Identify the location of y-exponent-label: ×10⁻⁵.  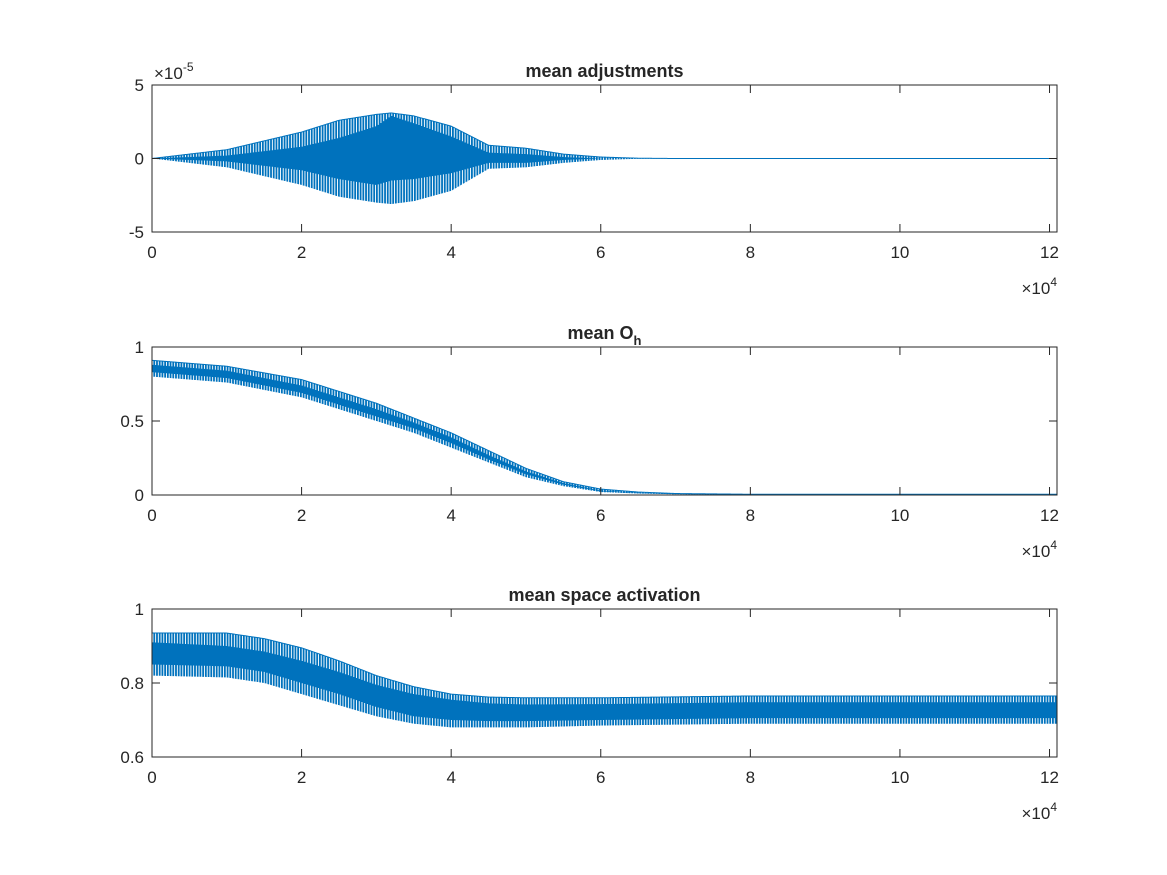
(174, 71).